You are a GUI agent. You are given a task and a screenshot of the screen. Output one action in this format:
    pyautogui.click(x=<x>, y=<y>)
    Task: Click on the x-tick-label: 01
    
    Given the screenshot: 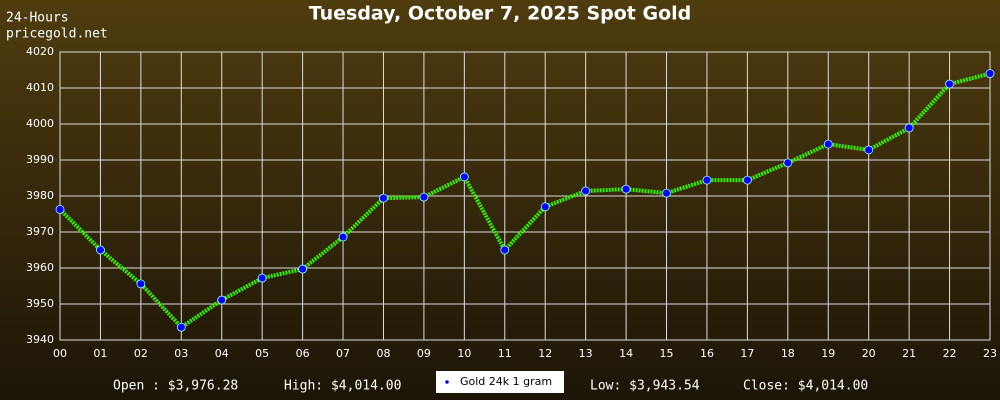 What is the action you would take?
    pyautogui.click(x=100, y=353)
    